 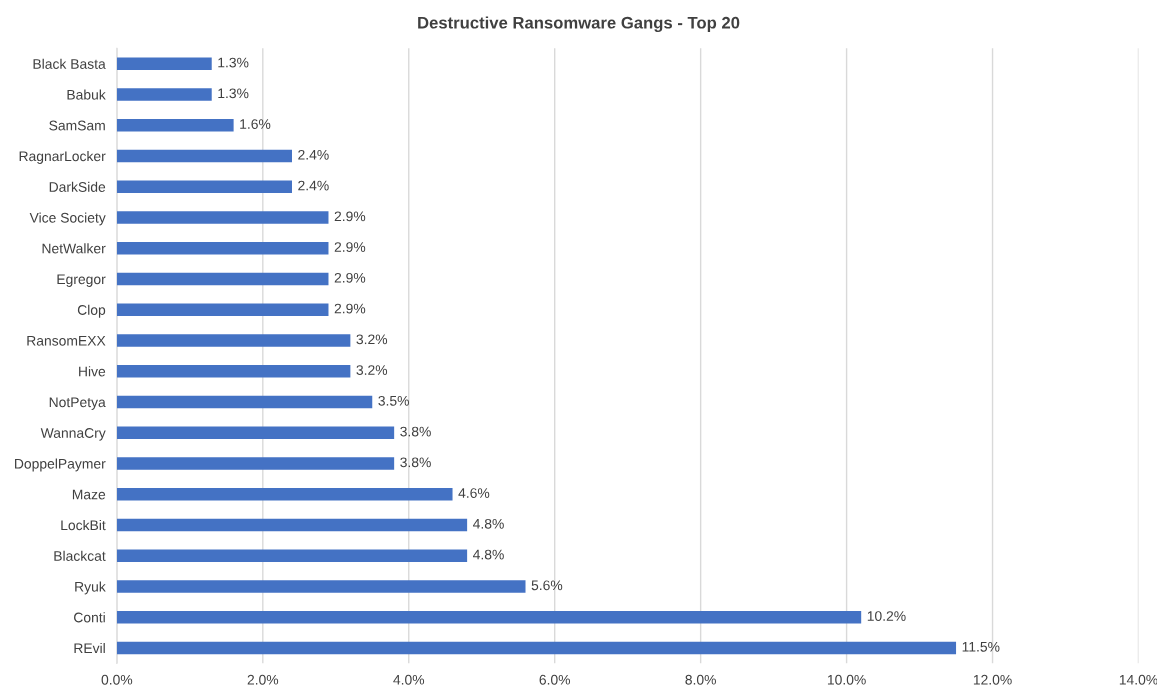 I want to click on data-label: 4.6%, so click(x=474, y=493).